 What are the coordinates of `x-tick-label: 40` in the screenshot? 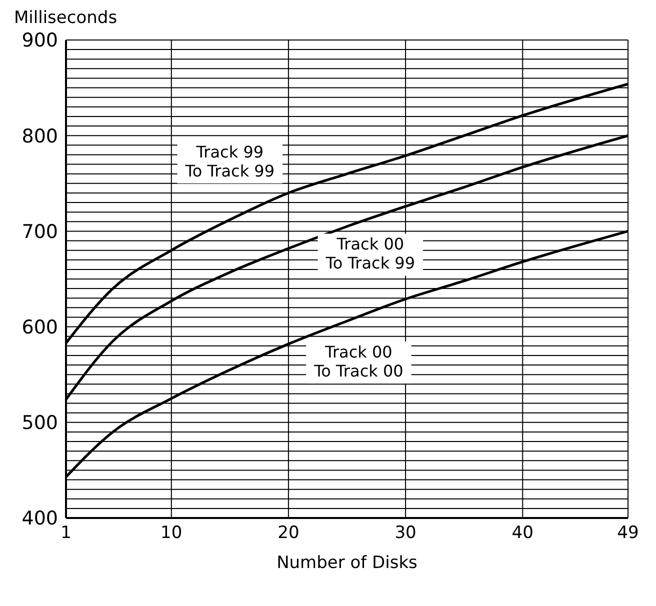 It's located at (523, 533).